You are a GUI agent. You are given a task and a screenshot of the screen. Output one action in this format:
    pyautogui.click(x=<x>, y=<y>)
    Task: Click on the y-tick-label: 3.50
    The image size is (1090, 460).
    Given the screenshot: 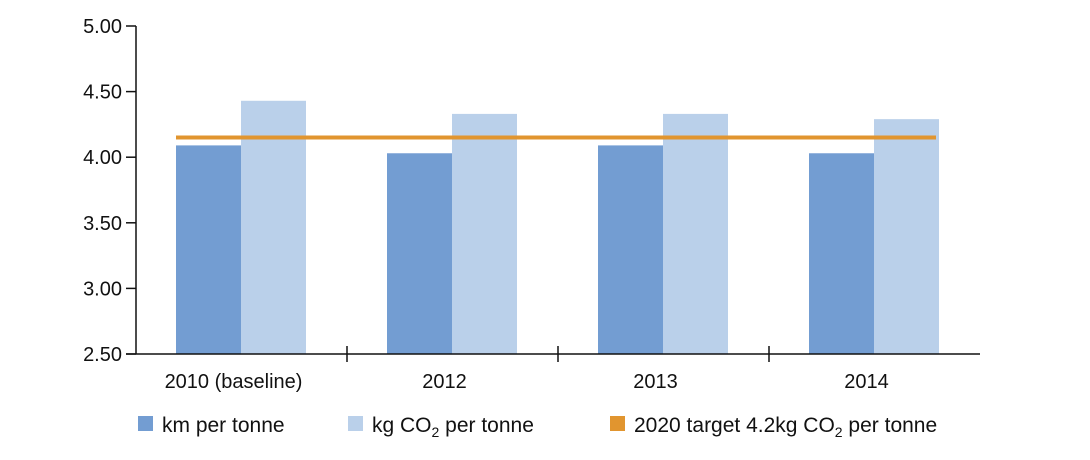 What is the action you would take?
    pyautogui.click(x=102, y=224)
    